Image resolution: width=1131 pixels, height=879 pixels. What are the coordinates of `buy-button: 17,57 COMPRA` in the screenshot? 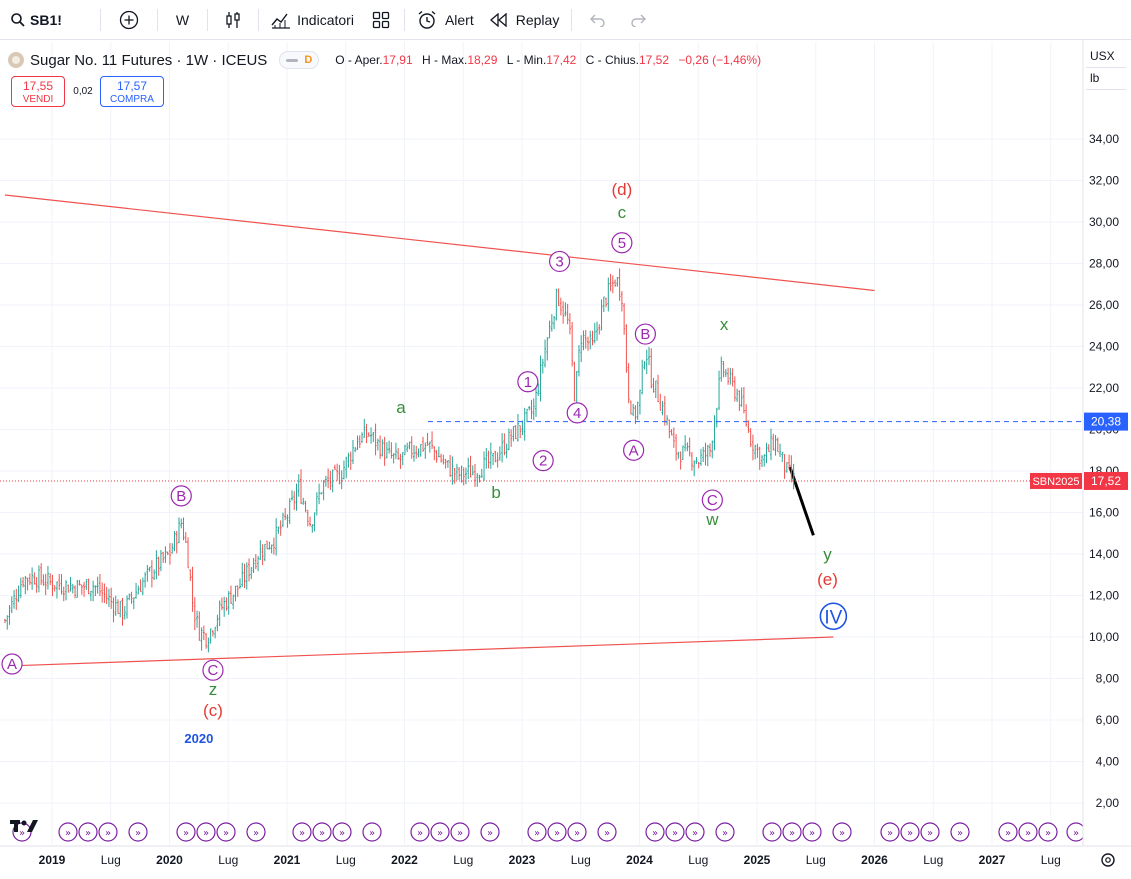 It's located at (132, 91).